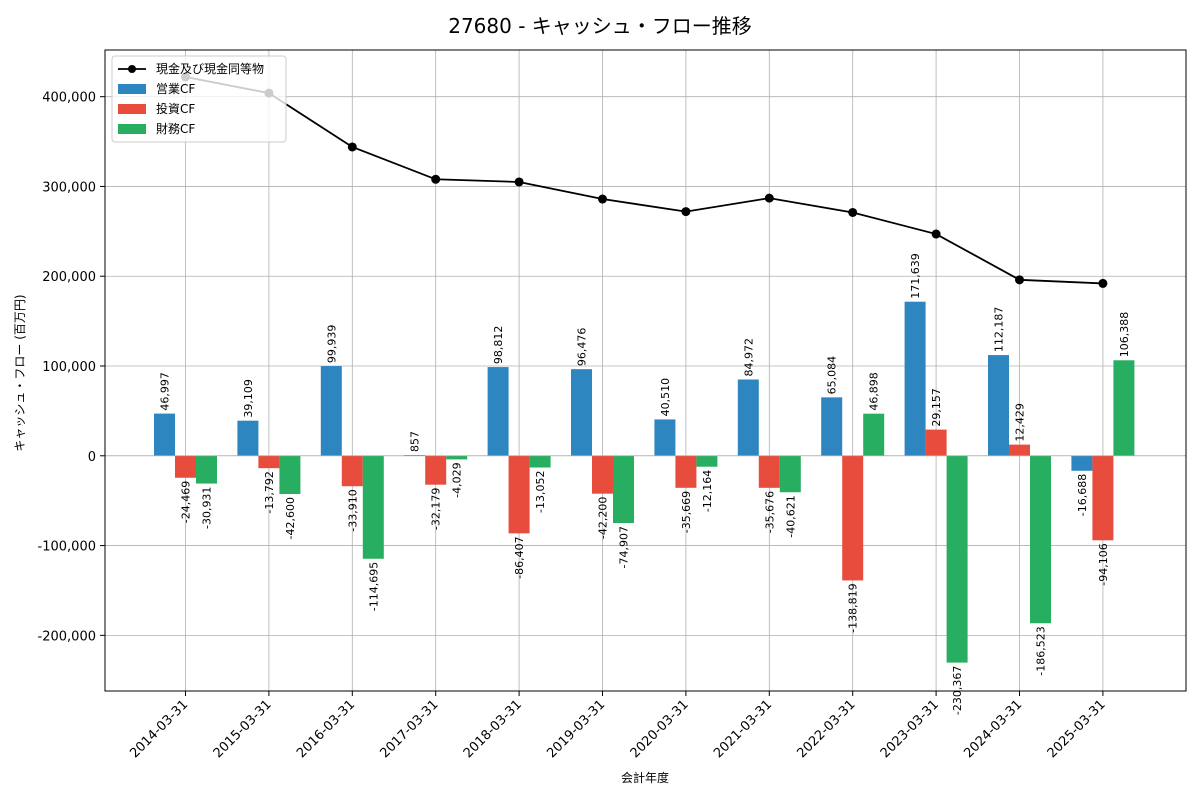  Describe the element at coordinates (69, 98) in the screenshot. I see `y-tick-label: 400,000` at that location.